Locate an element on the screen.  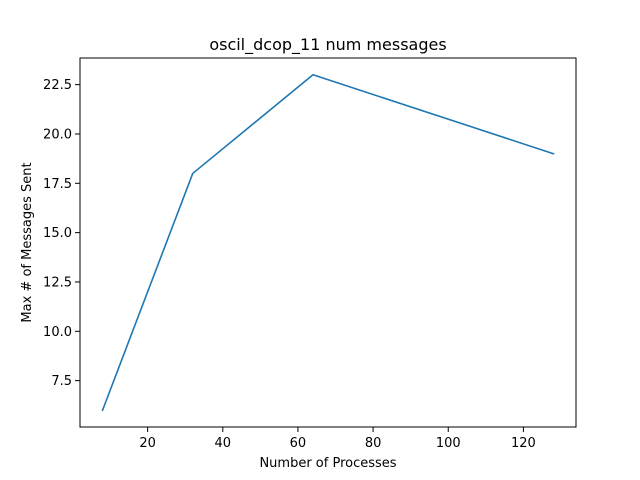
x-tick-label: 100 is located at coordinates (448, 443).